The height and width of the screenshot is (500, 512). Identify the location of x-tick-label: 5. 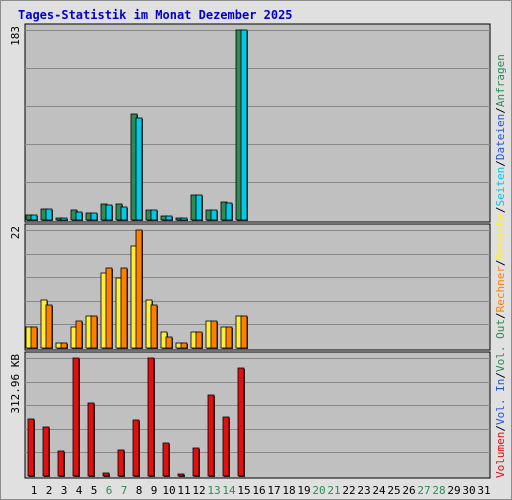
(94, 490).